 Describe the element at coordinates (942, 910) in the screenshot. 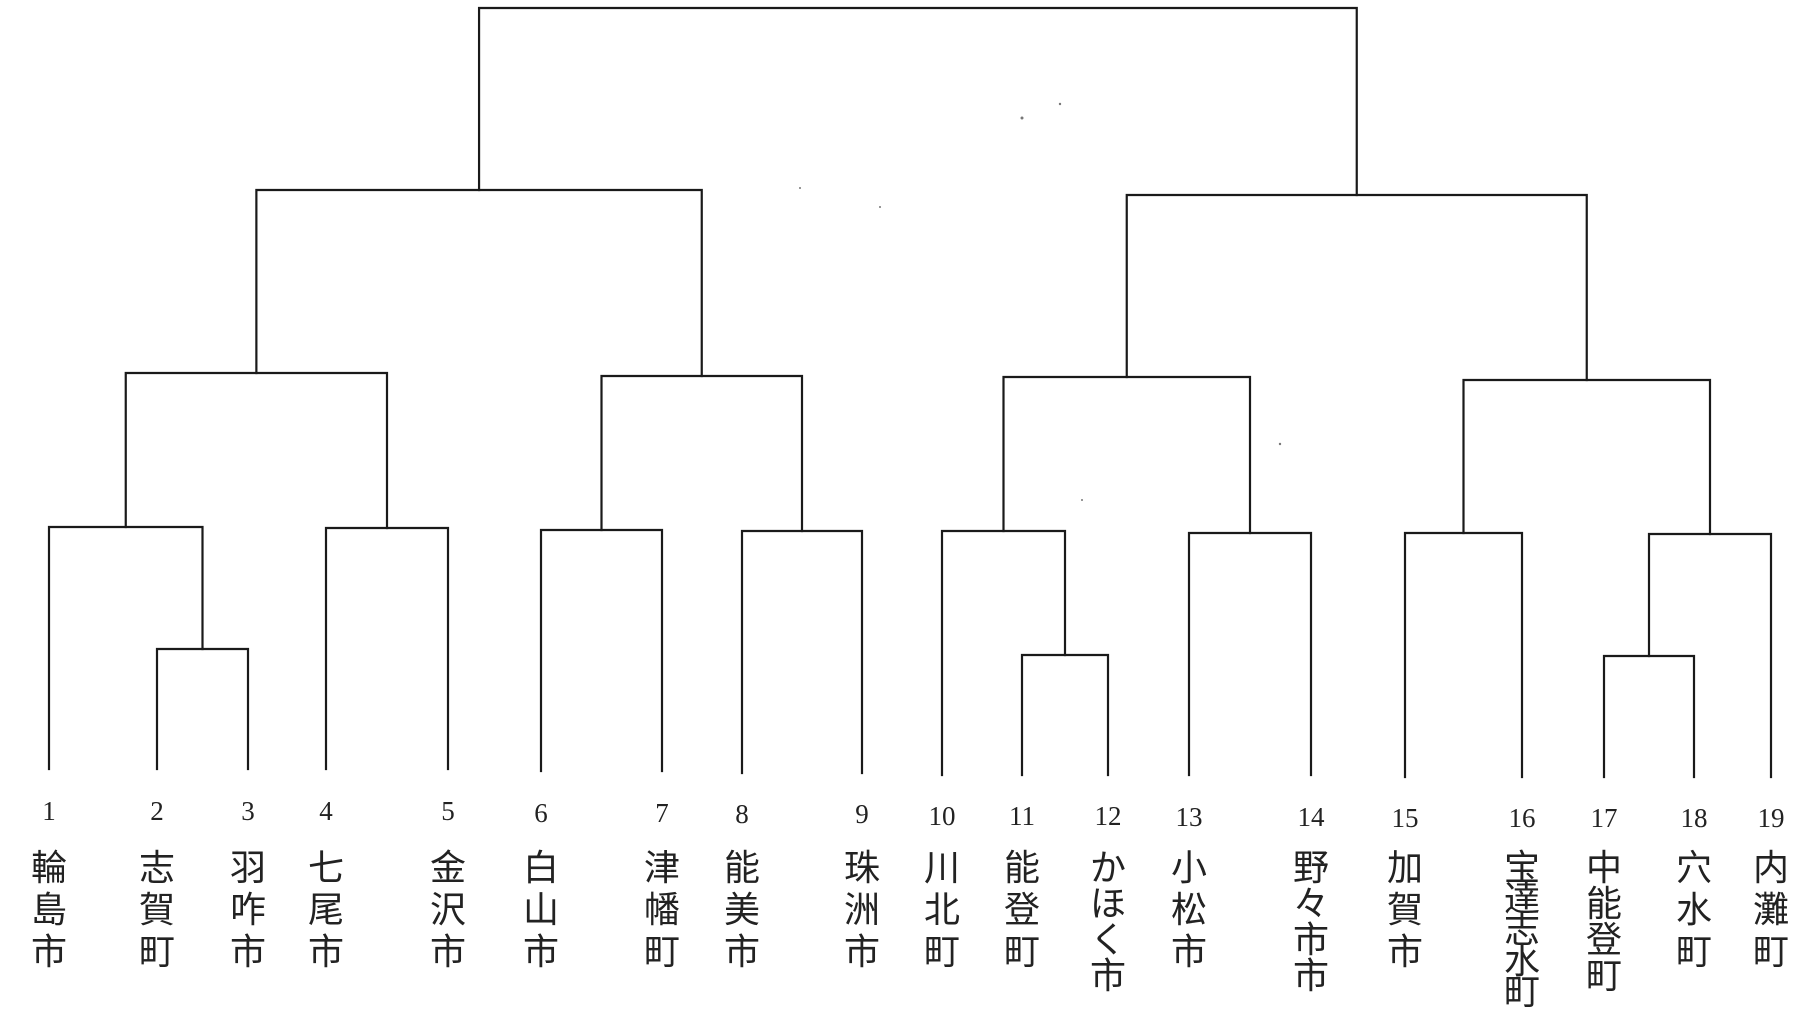

I see `leaf-name: 川北町` at that location.